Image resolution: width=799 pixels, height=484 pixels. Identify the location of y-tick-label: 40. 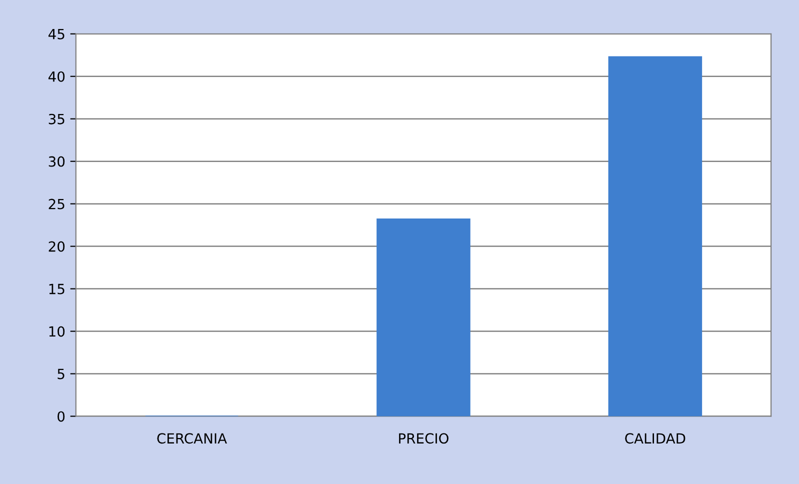
(56, 76).